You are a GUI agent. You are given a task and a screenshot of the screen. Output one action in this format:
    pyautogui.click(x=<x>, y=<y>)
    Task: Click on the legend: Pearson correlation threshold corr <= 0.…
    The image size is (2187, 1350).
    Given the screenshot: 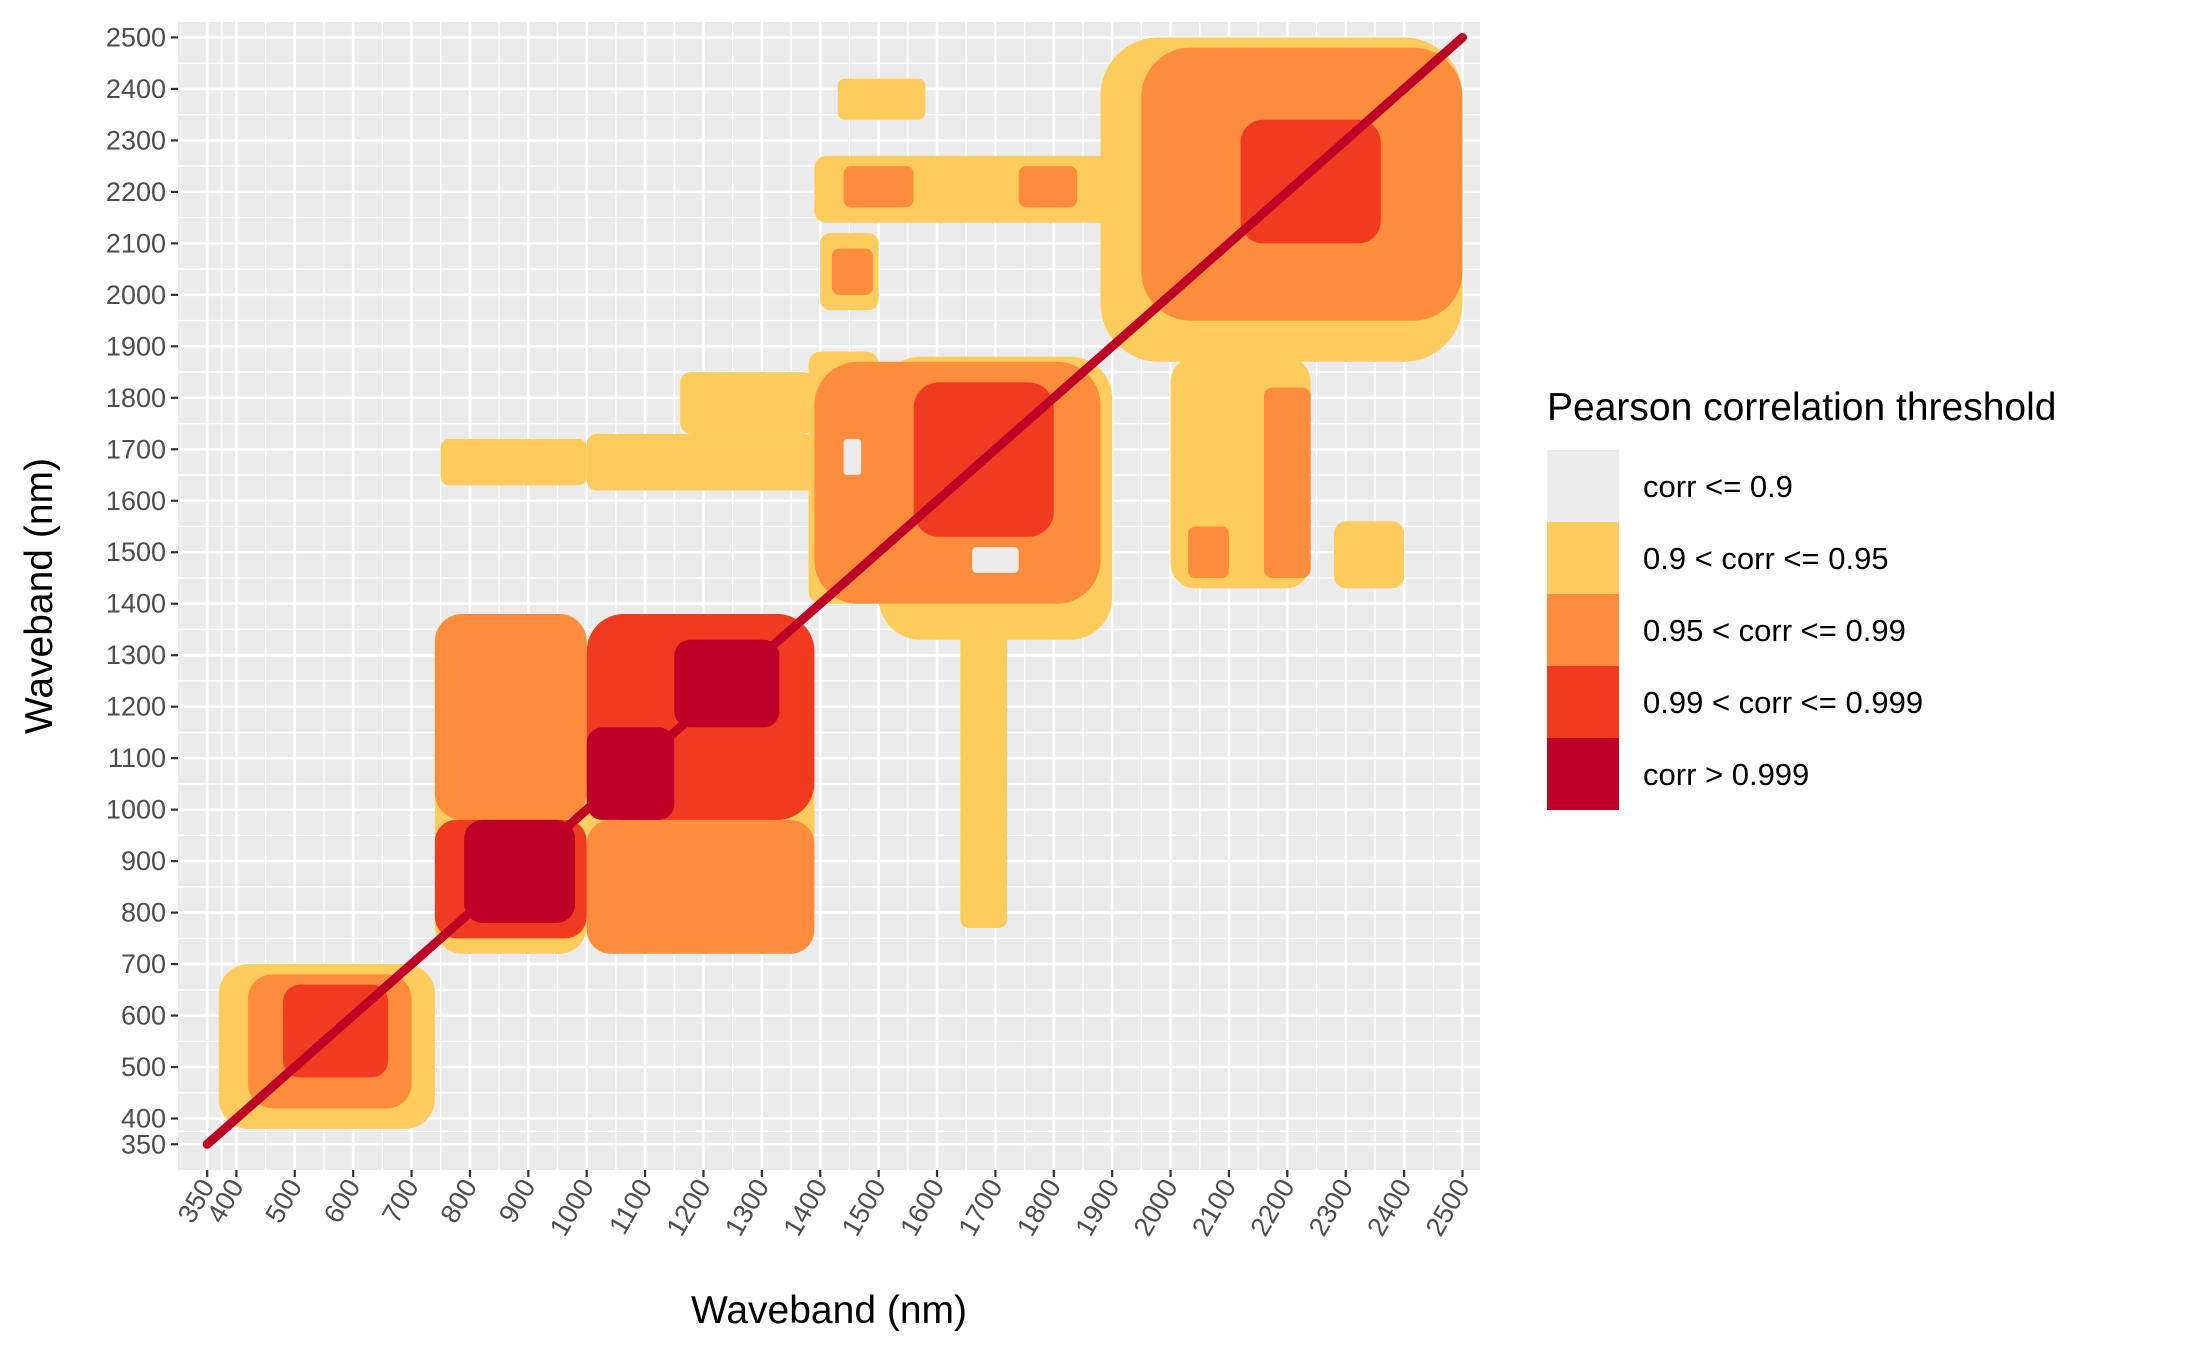 What is the action you would take?
    pyautogui.click(x=1801, y=598)
    